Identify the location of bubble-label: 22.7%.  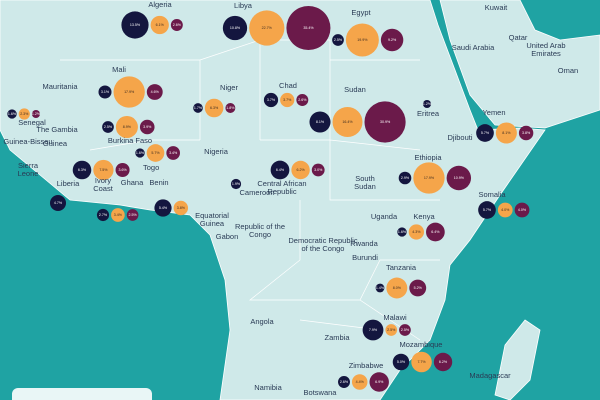
(267, 28).